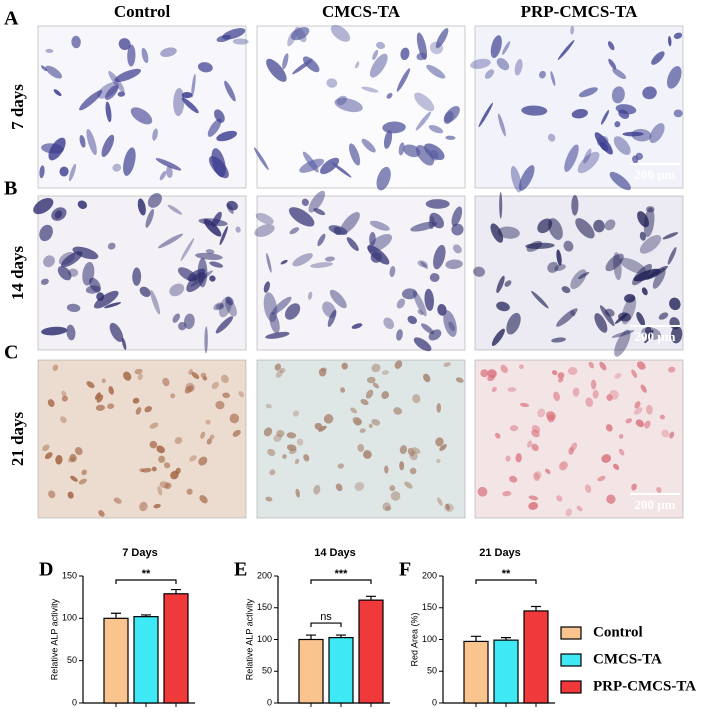  I want to click on y-tick-label: 100, so click(264, 639).